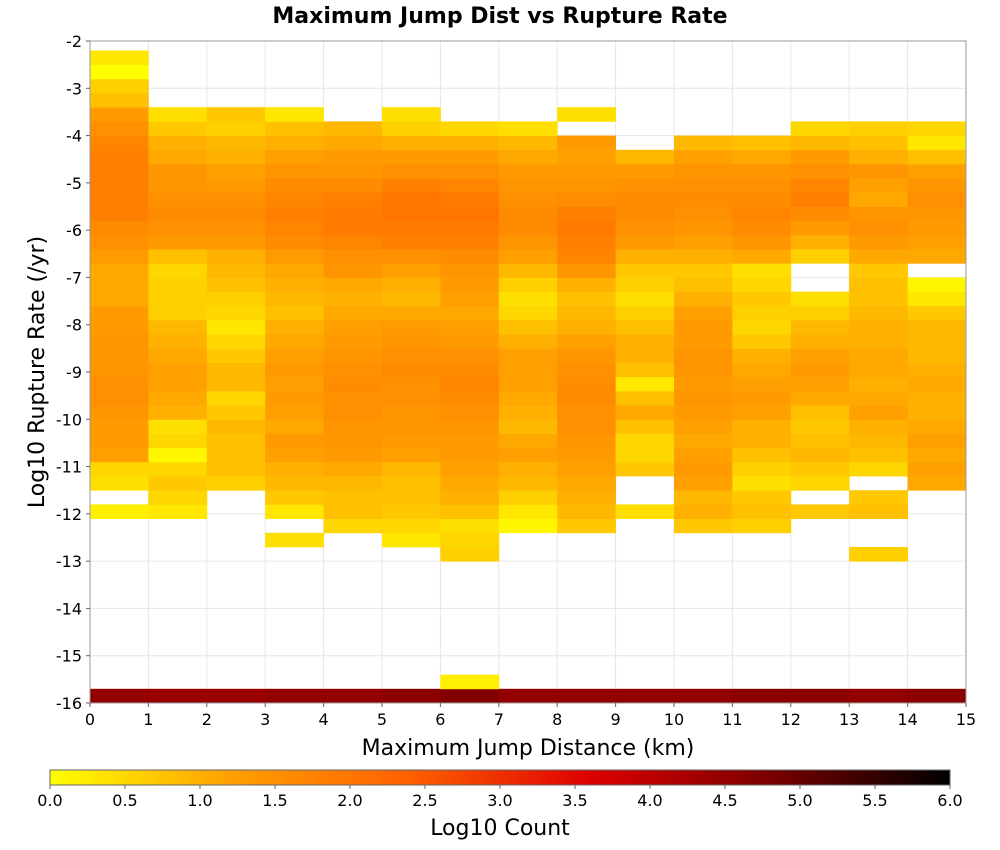  Describe the element at coordinates (530, 716) in the screenshot. I see `x-axis-ticks: 0 1 2 3 4 5 6 7 8 9 10 11 12 13 14 15` at that location.